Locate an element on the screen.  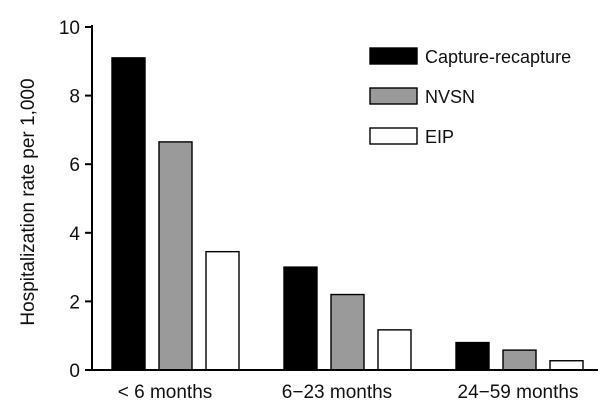
x-tick-label-2: 24−59 months is located at coordinates (518, 392).